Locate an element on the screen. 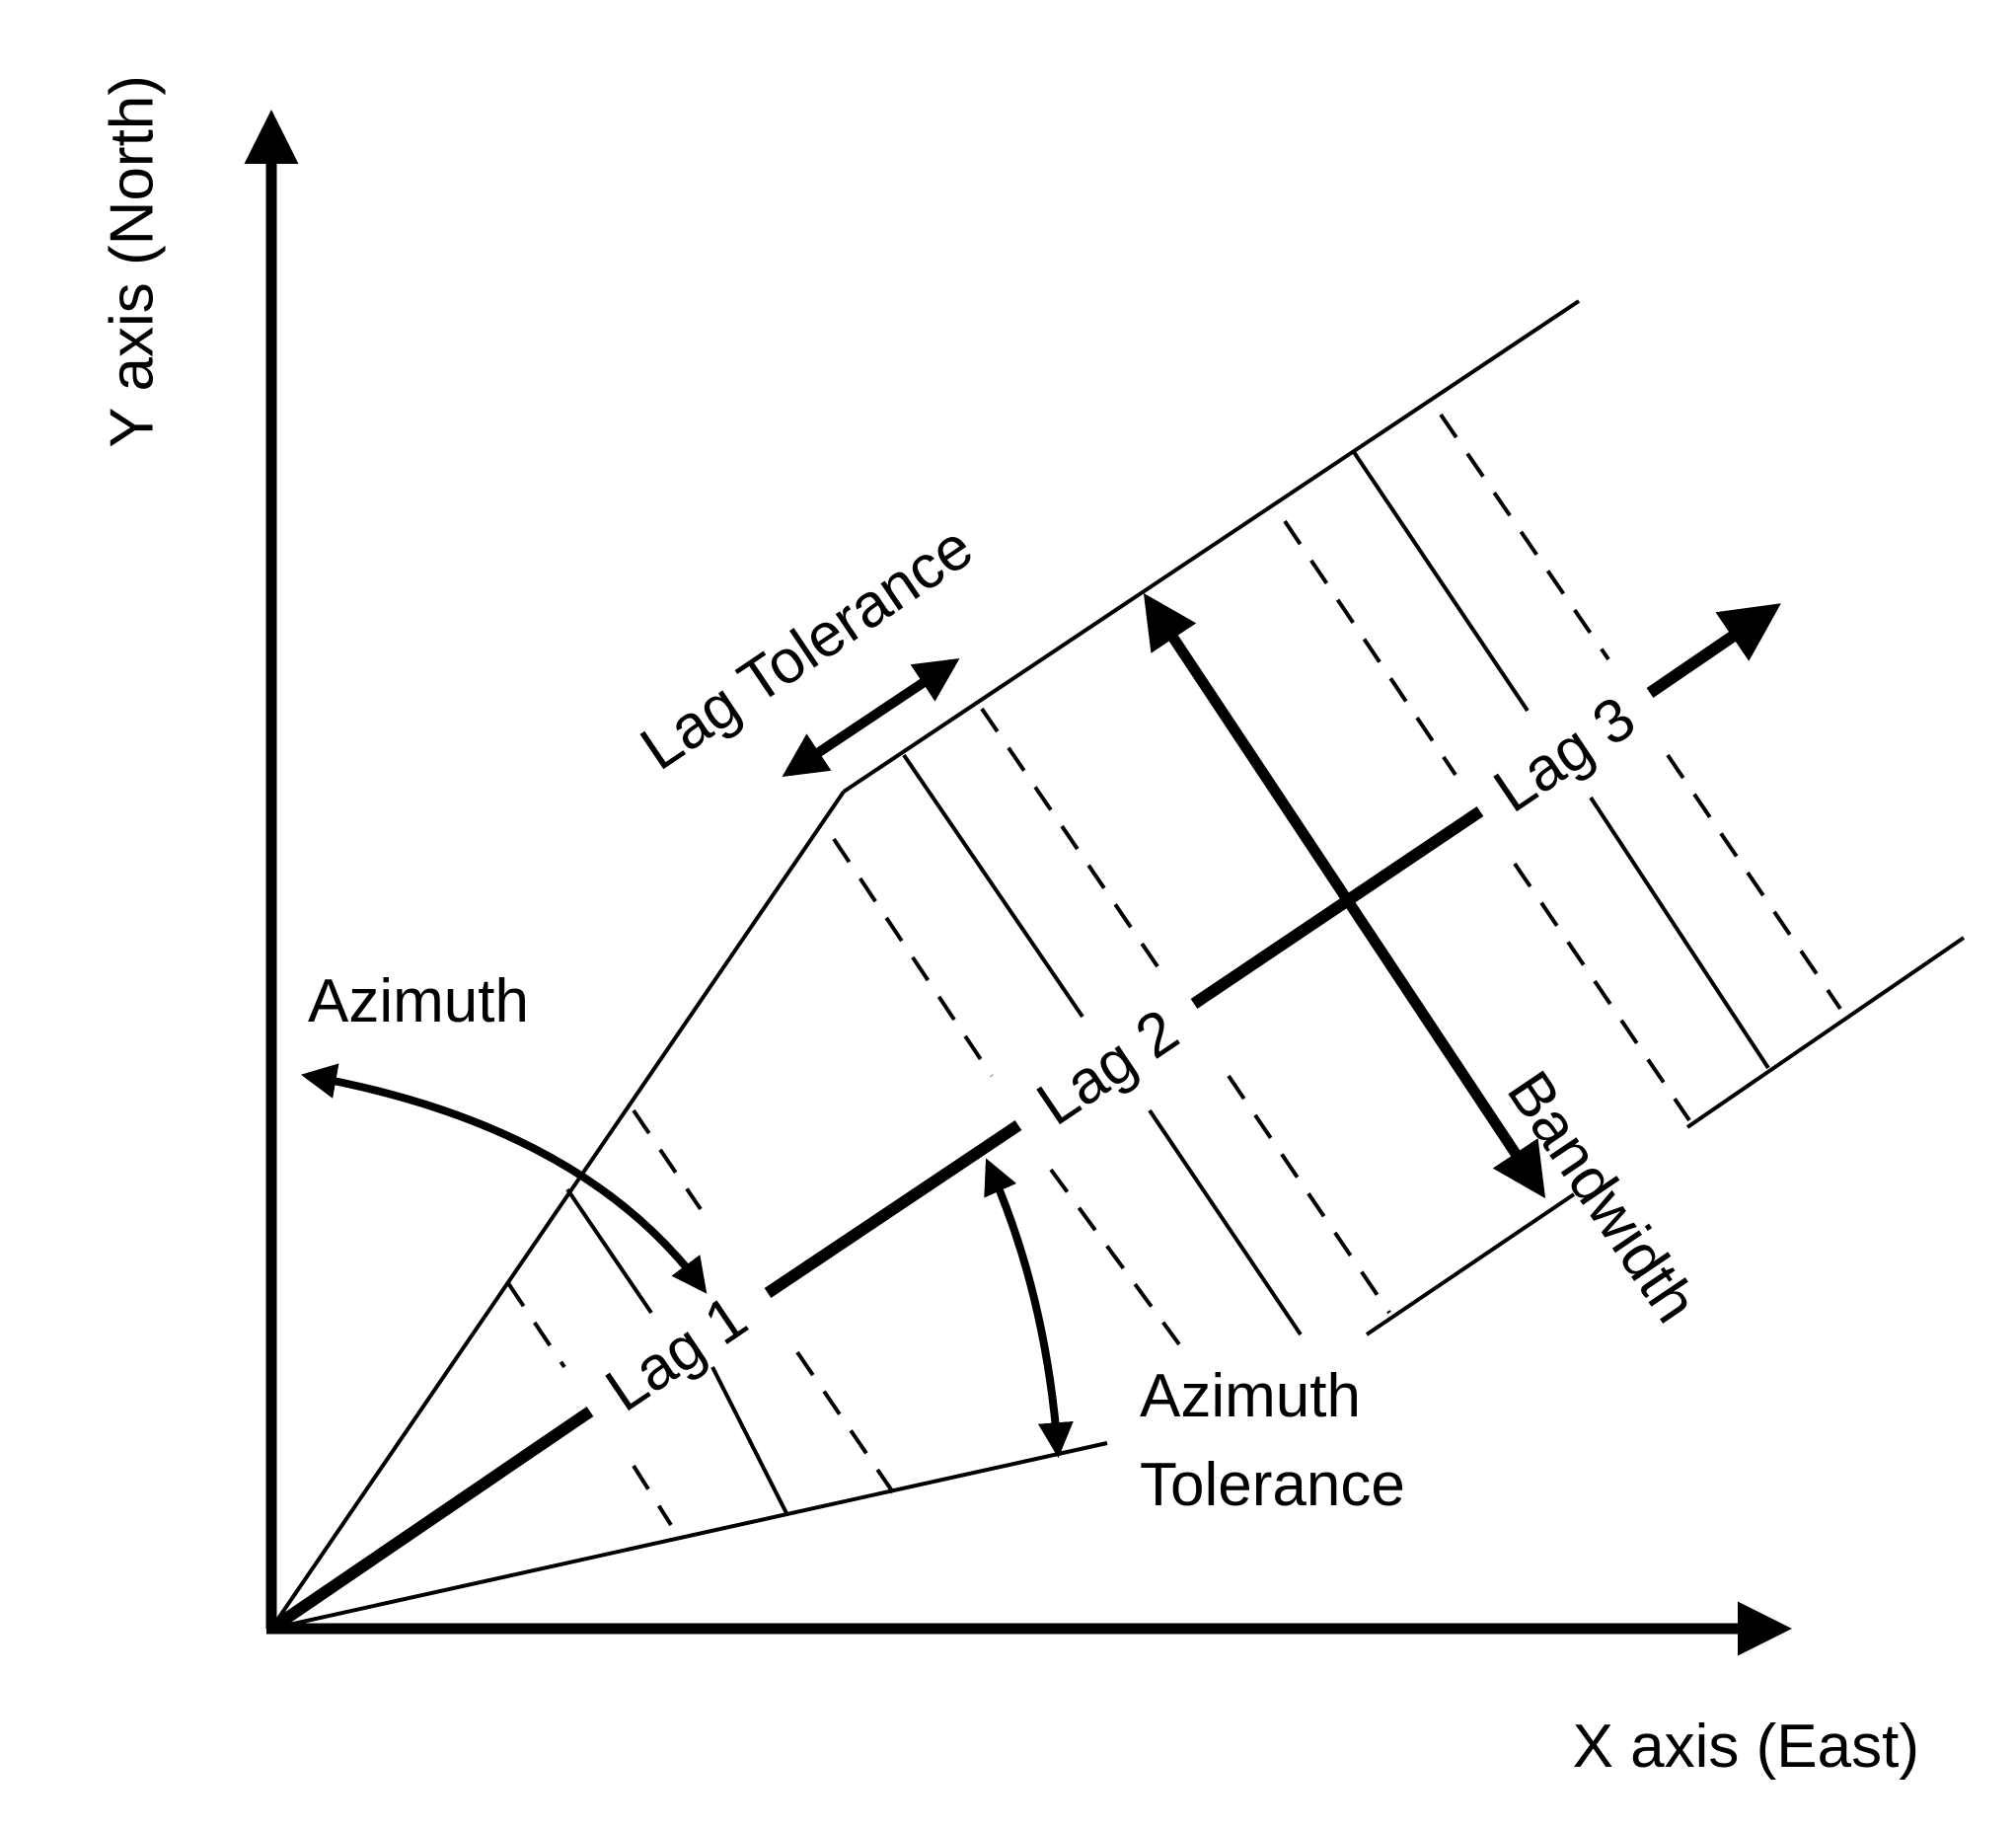 The height and width of the screenshot is (1829, 2016). azimuth-tolerance-label-line1: Azimuth is located at coordinates (1250, 1396).